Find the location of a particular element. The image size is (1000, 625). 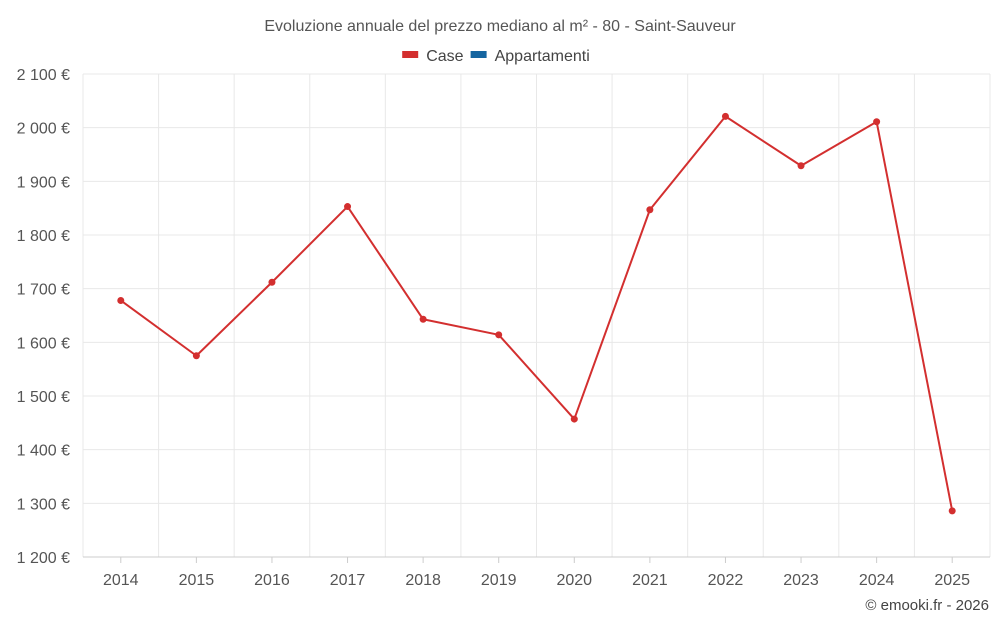

x-tick-label: 2014 is located at coordinates (121, 580).